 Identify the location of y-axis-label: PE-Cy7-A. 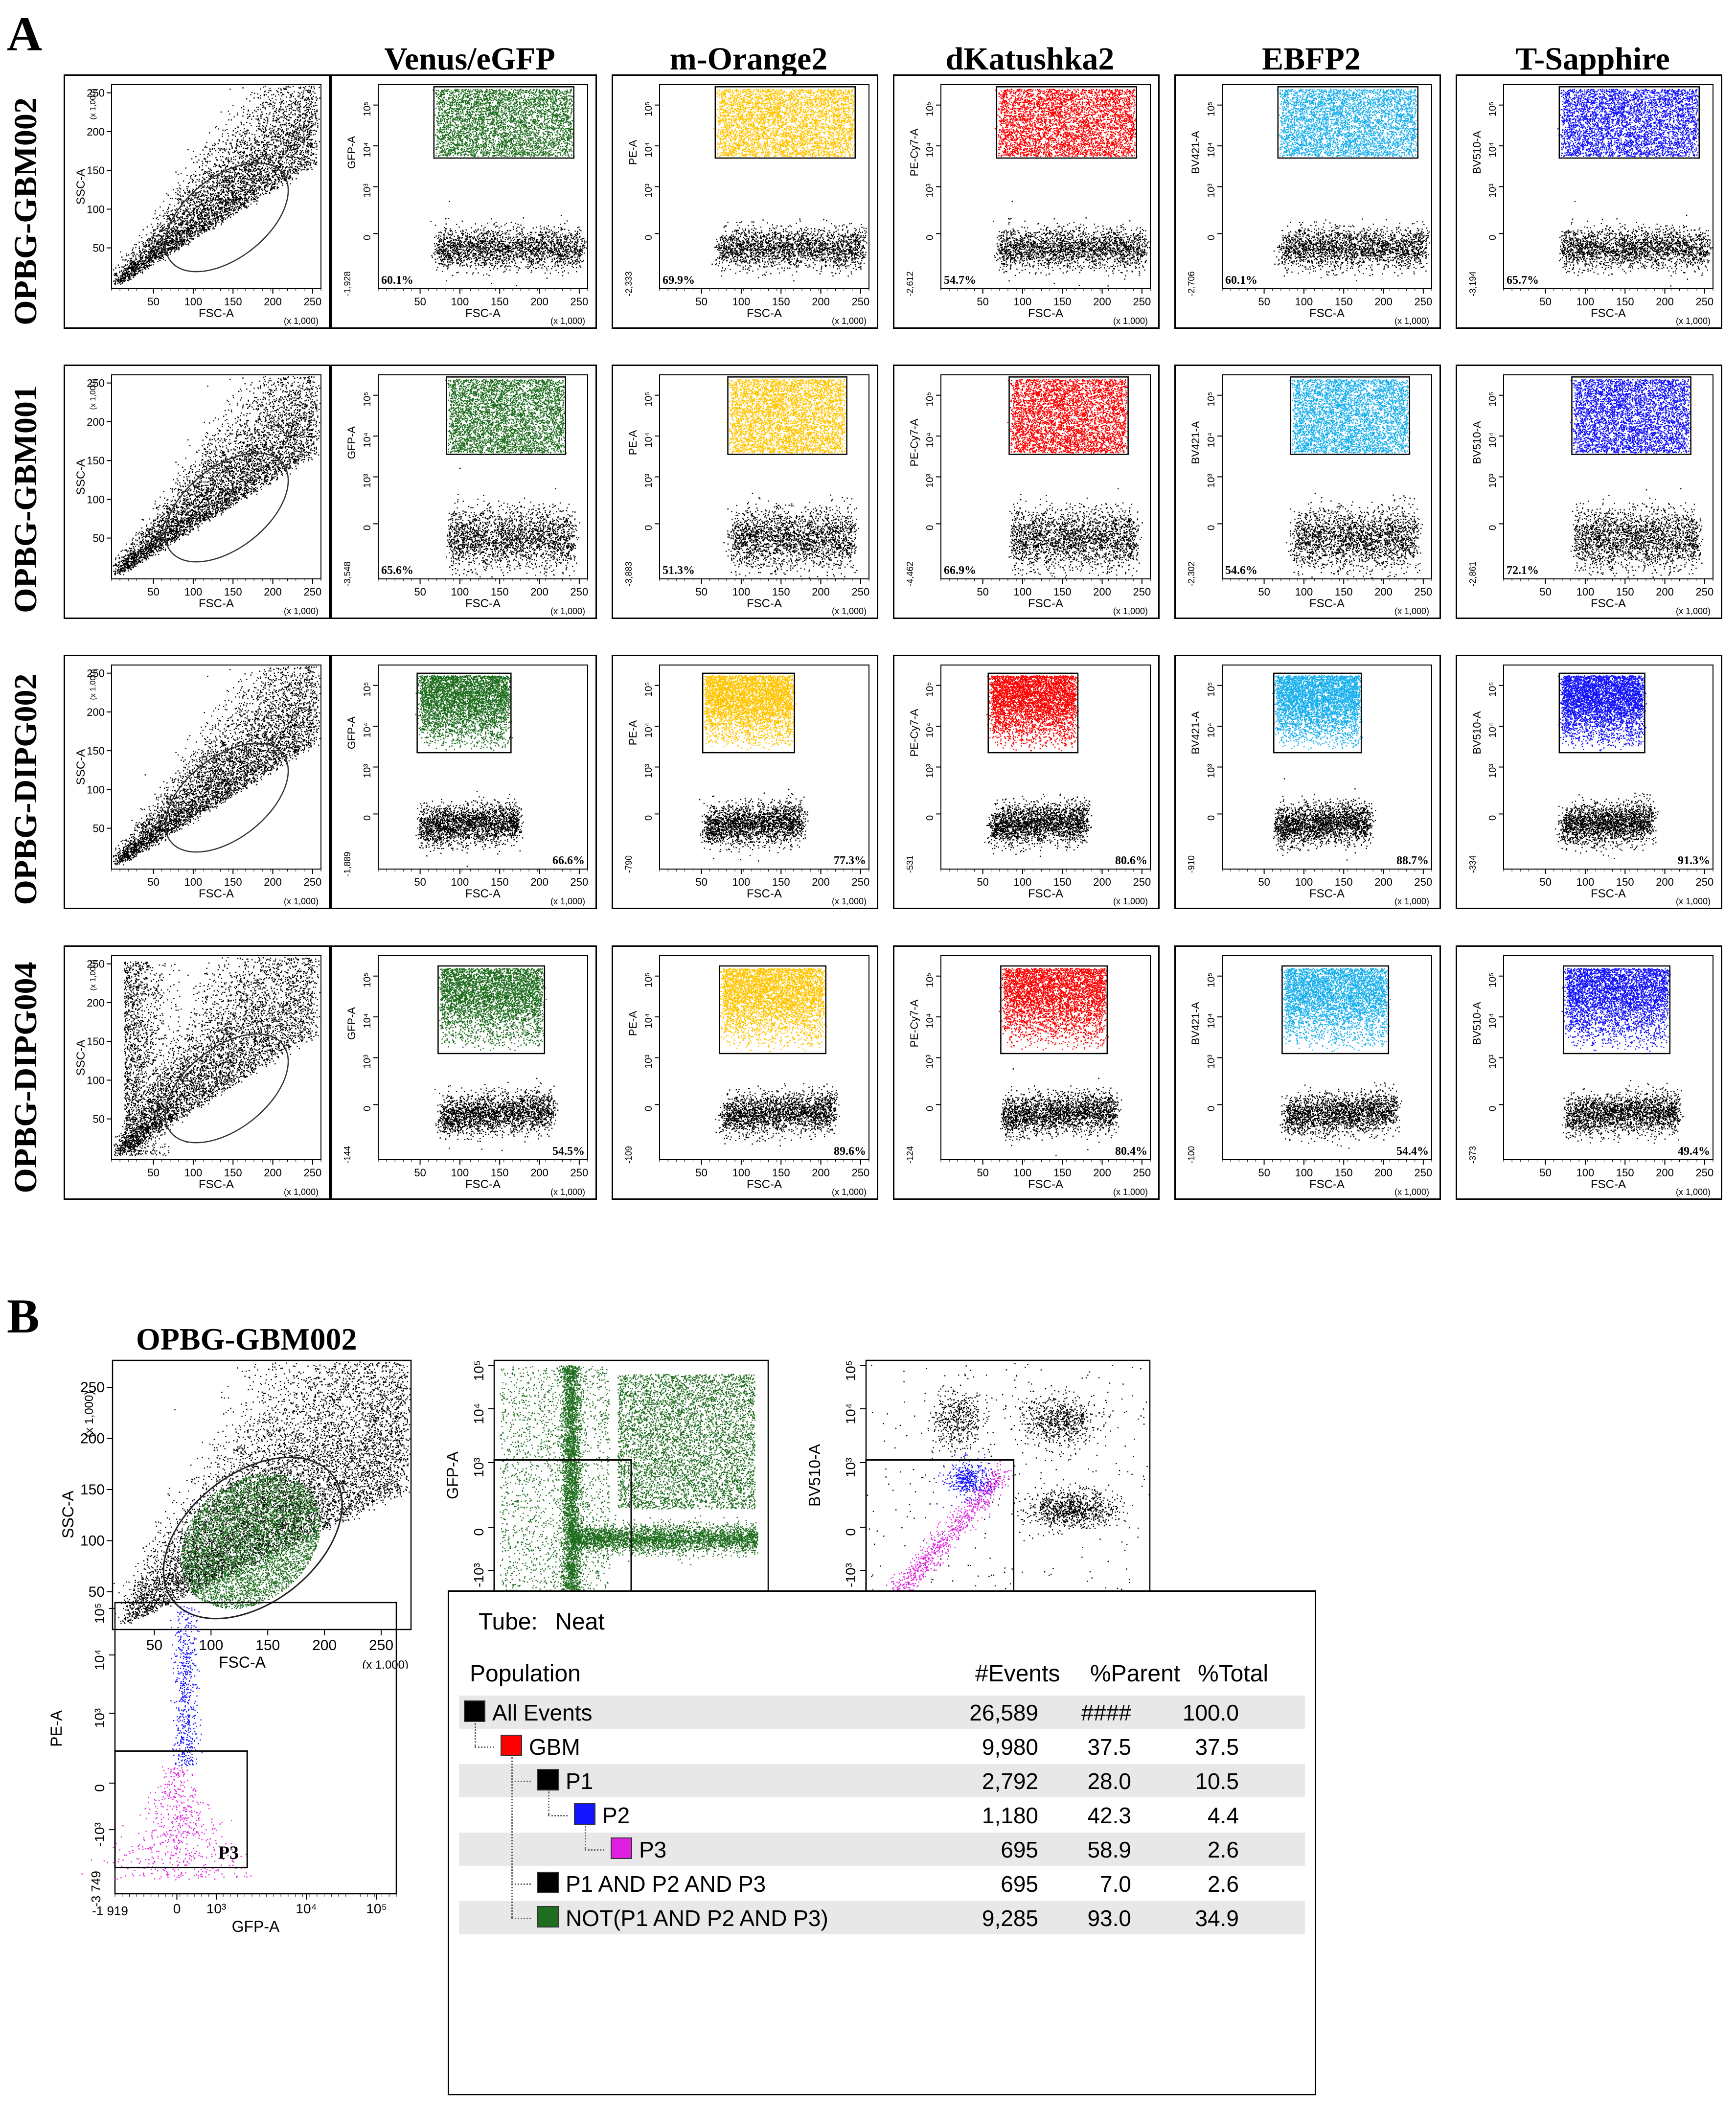
(914, 733).